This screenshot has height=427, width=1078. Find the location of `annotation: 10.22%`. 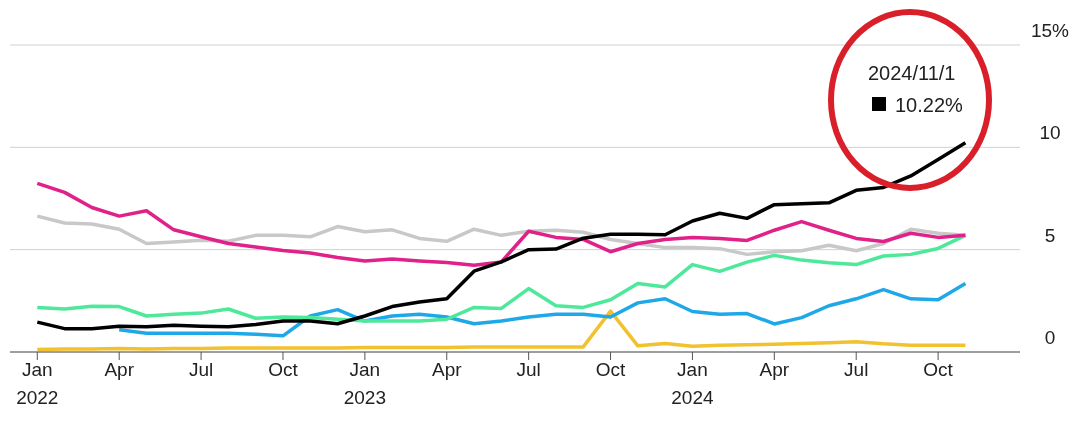

annotation: 10.22% is located at coordinates (929, 105).